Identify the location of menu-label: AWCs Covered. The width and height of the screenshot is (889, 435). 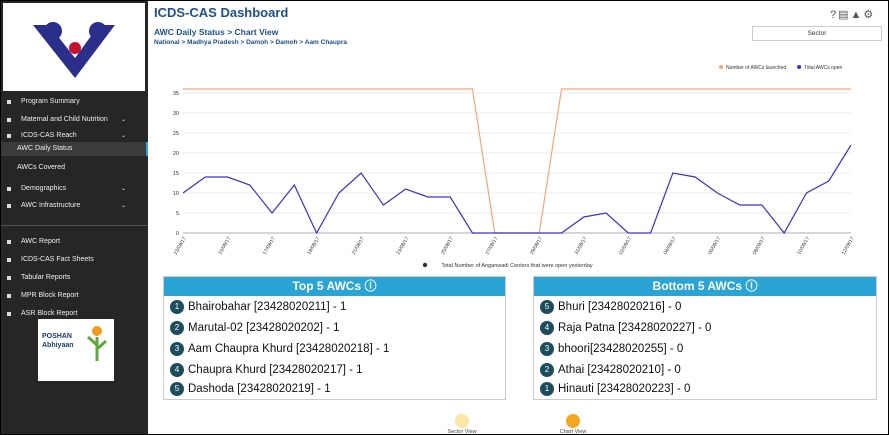
(41, 167).